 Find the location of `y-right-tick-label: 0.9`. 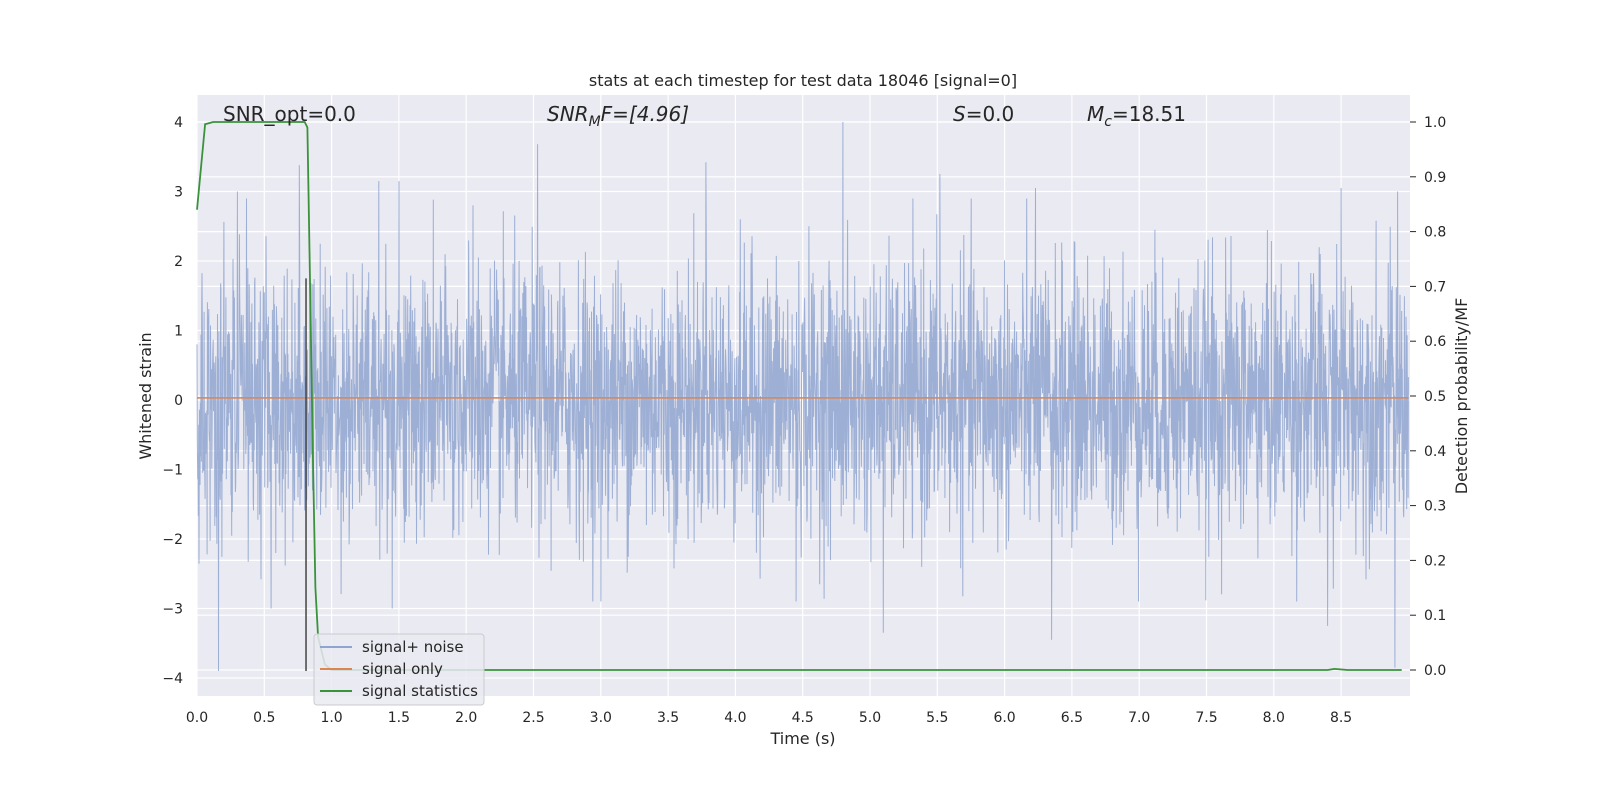

y-right-tick-label: 0.9 is located at coordinates (1435, 178).